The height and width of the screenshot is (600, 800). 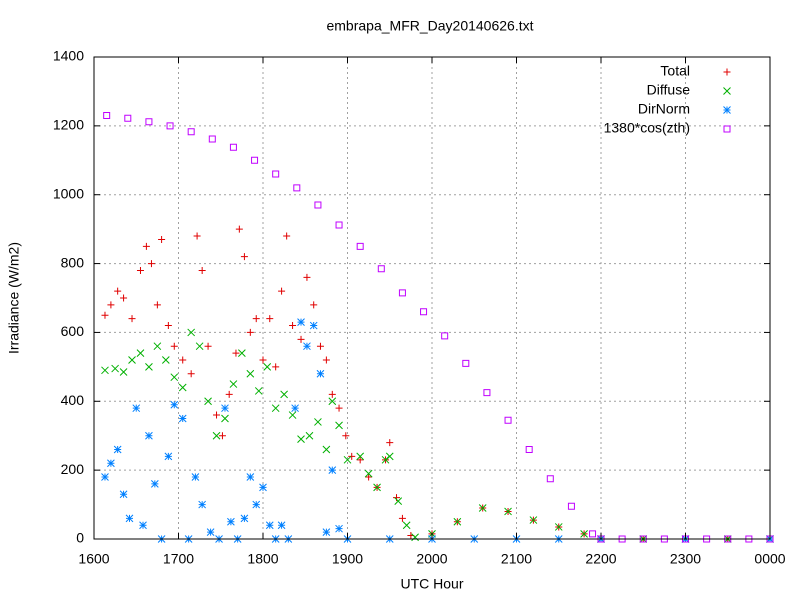 I want to click on y-tick-label: 600, so click(x=73, y=331).